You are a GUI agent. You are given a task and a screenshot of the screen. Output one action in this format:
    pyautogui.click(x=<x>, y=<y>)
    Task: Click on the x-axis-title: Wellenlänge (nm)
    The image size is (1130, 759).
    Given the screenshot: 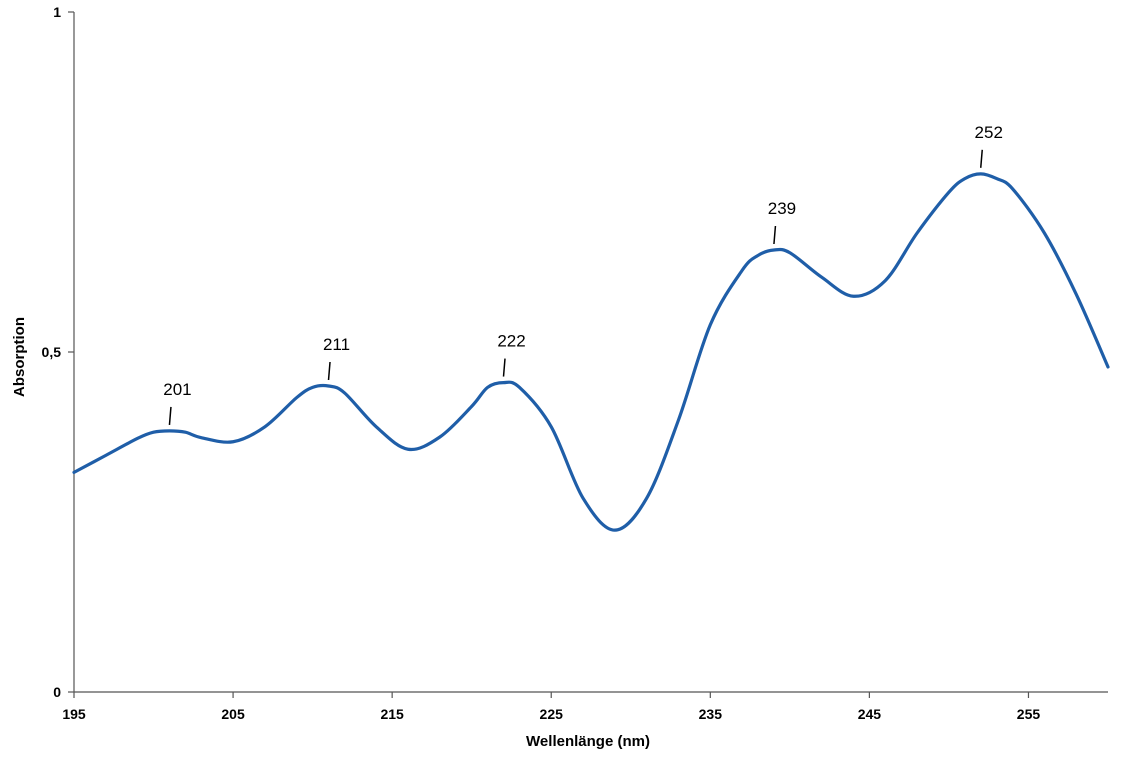 What is the action you would take?
    pyautogui.click(x=588, y=741)
    